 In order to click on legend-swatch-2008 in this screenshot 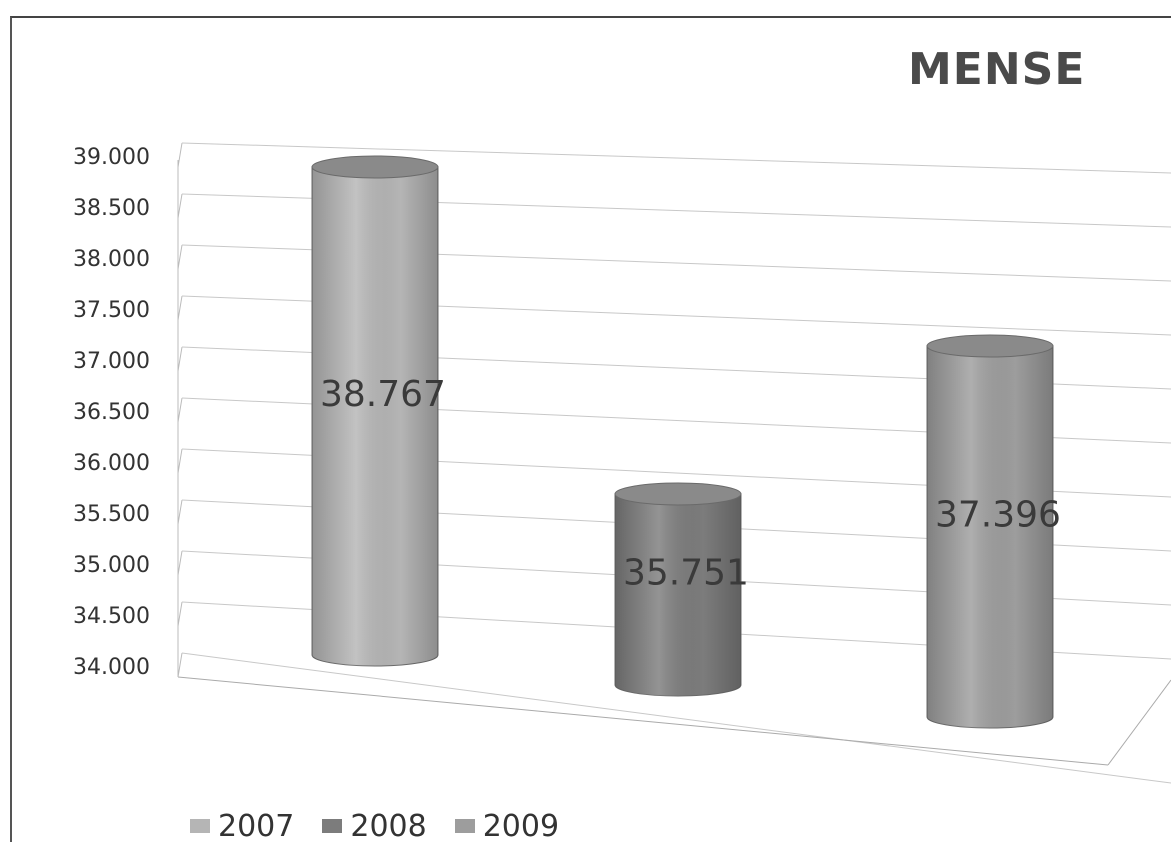, I will do `click(332, 826)`.